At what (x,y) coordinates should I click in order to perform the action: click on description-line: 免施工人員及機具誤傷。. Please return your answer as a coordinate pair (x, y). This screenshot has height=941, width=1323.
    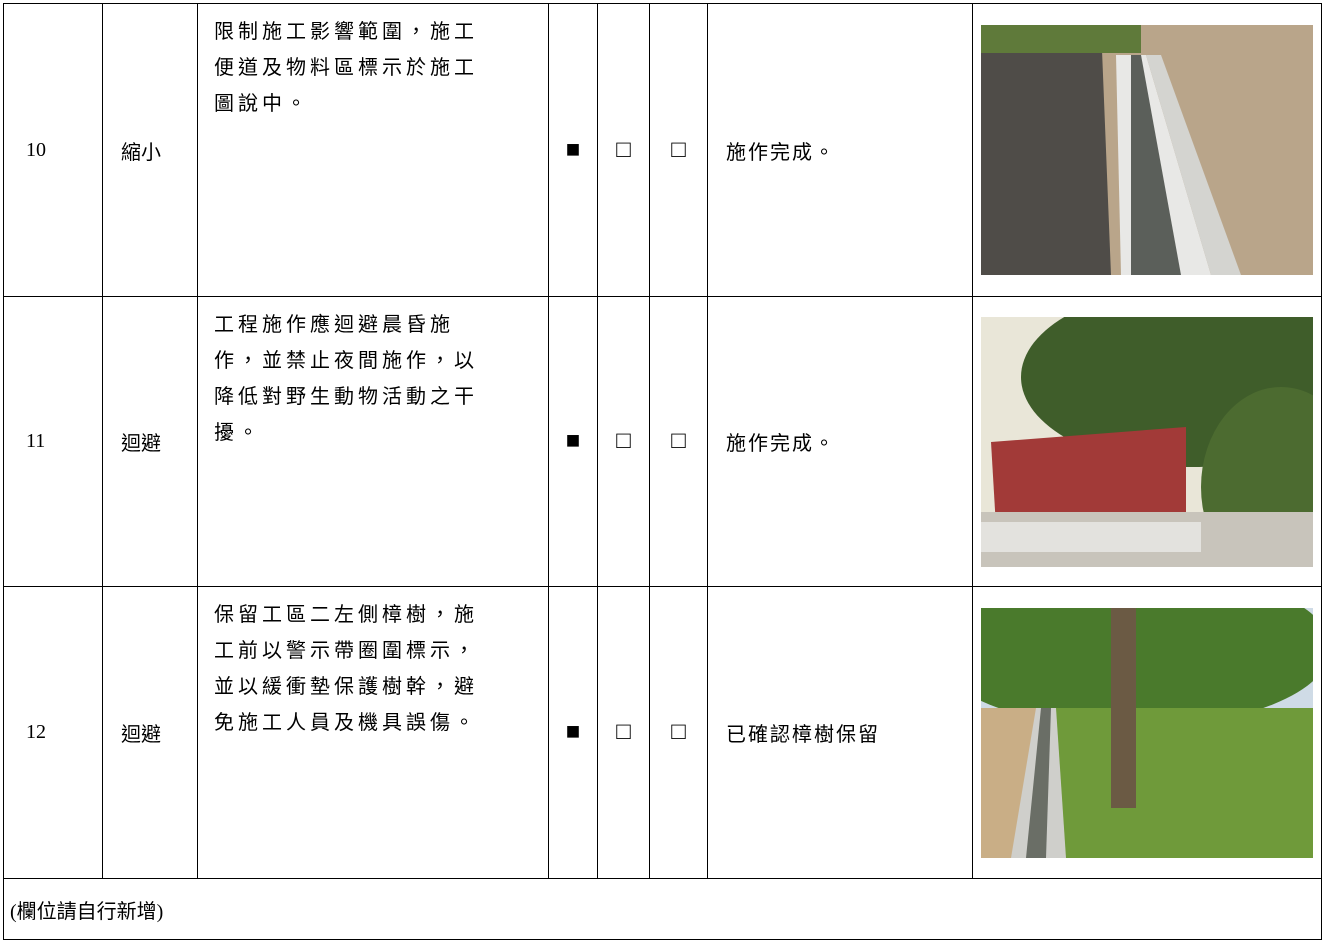
    Looking at the image, I should click on (346, 723).